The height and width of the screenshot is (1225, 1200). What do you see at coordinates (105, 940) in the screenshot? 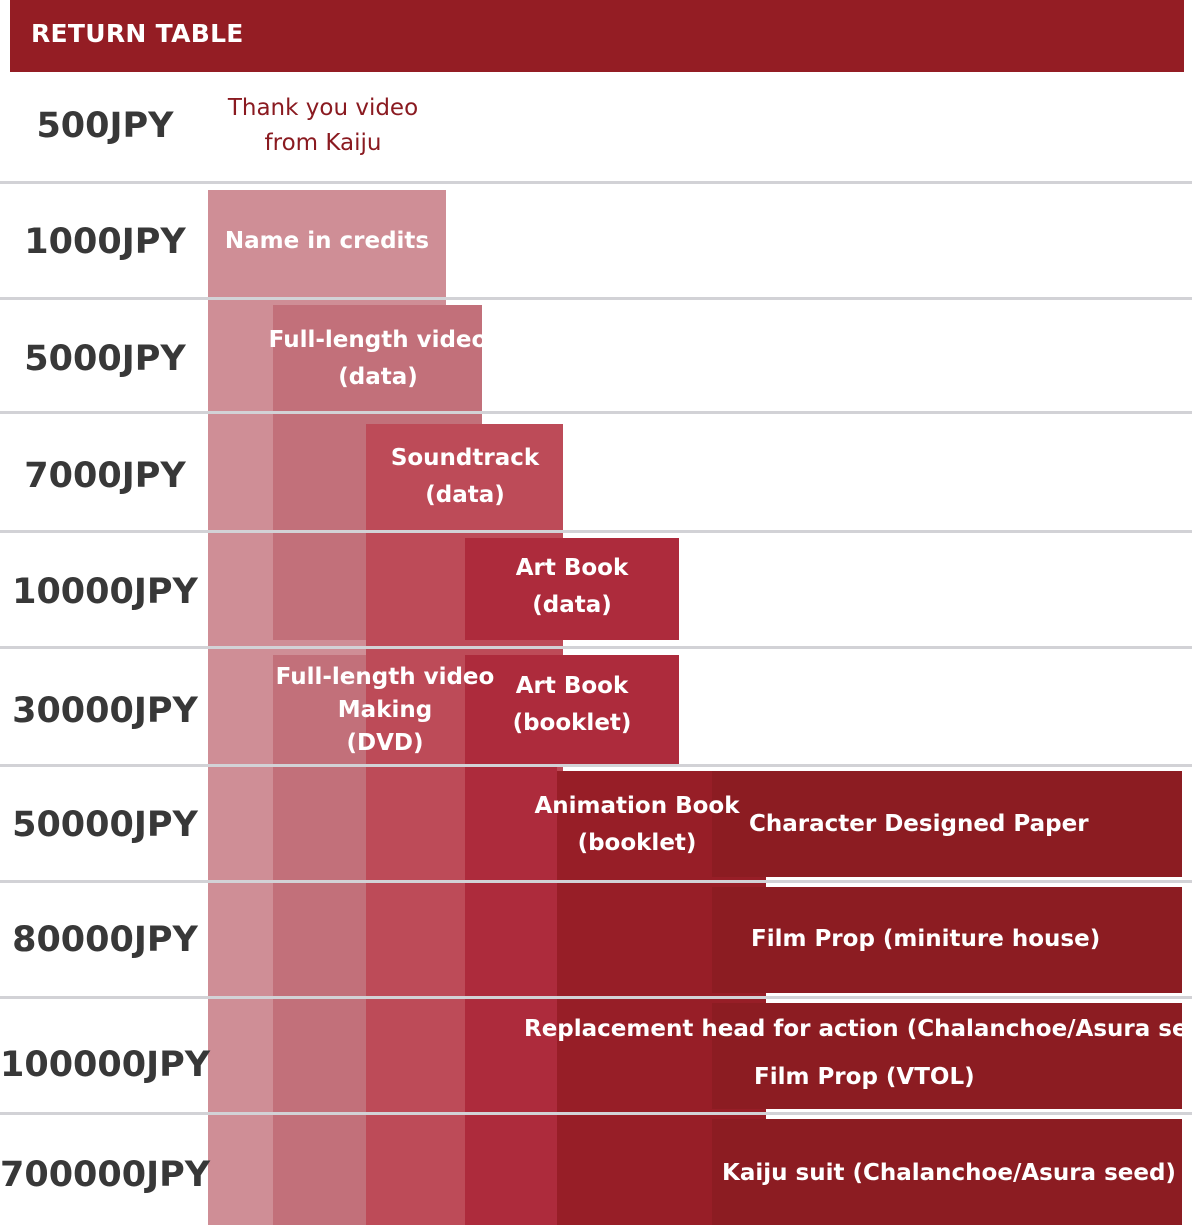
I see `tier-label: 80000JPY` at bounding box center [105, 940].